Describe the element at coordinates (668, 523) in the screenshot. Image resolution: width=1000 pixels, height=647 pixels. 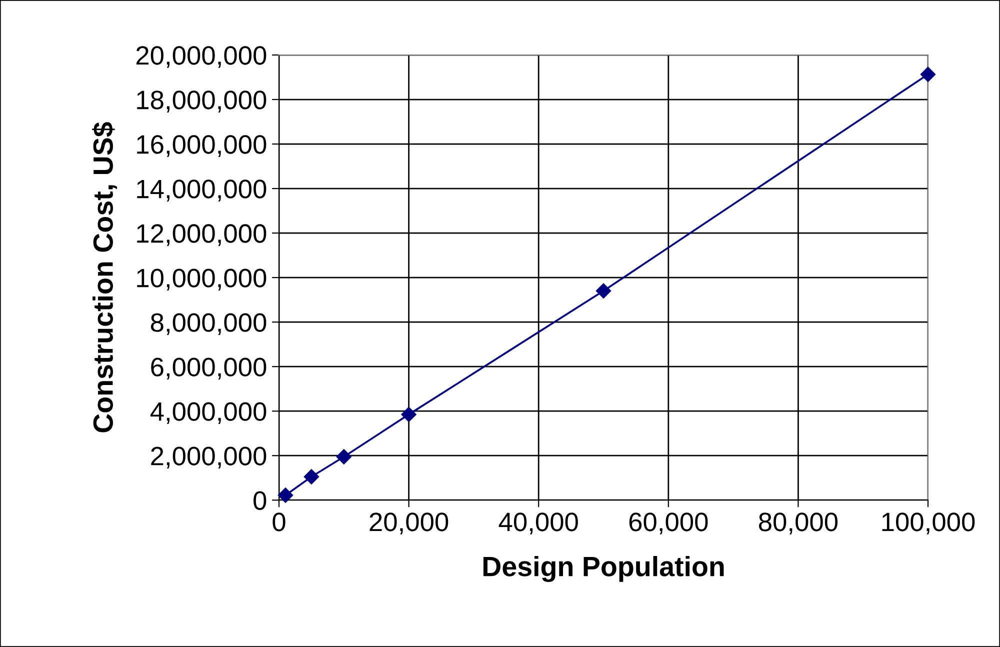
I see `x-tick-label: 60,000` at that location.